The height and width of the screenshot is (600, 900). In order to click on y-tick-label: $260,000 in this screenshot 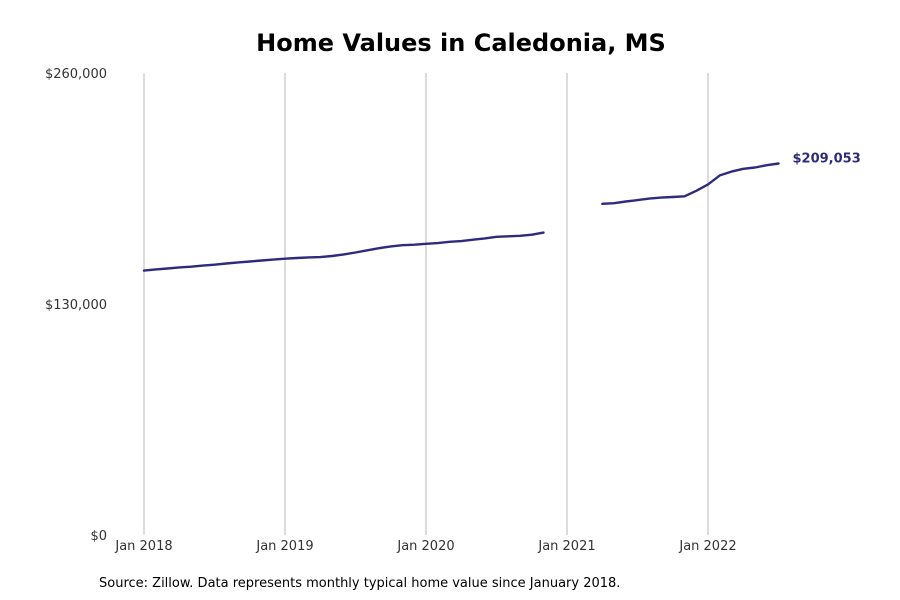, I will do `click(76, 74)`.